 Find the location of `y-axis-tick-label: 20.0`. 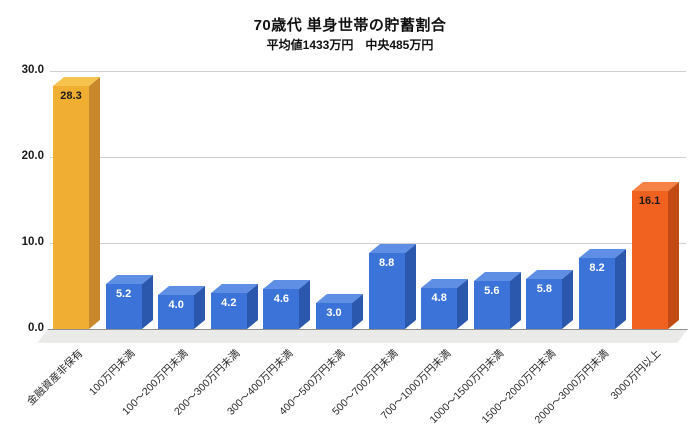

y-axis-tick-label: 20.0 is located at coordinates (32, 156).